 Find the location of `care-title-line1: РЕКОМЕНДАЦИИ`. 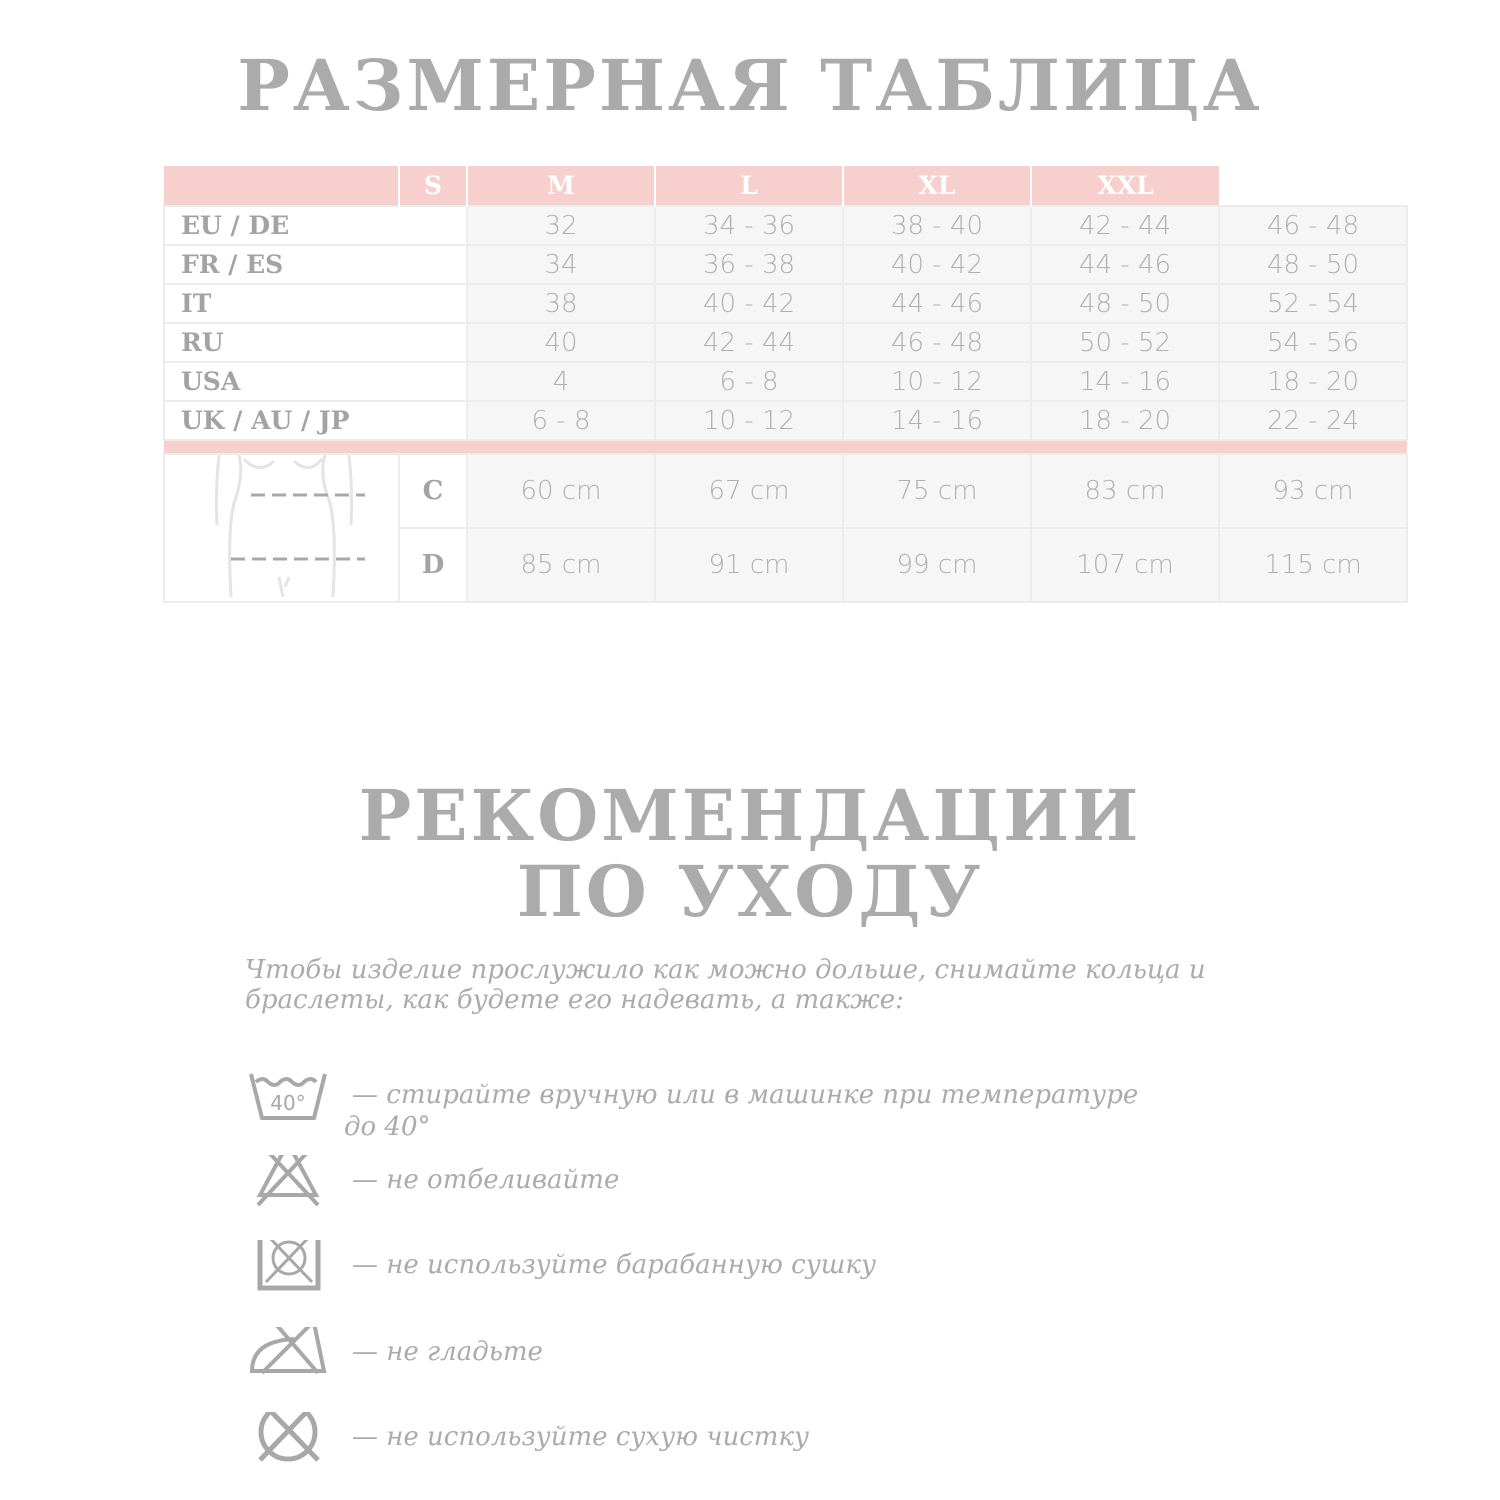

care-title-line1: РЕКОМЕНДАЦИИ is located at coordinates (750, 815).